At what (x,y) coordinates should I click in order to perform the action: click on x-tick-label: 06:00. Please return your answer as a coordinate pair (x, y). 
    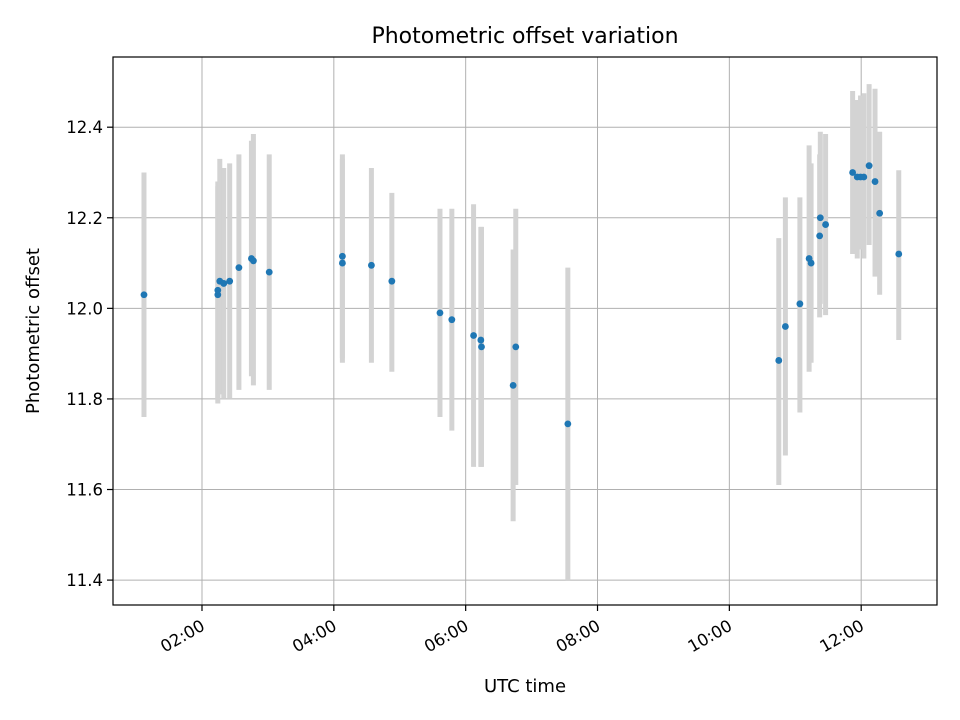
    Looking at the image, I should click on (446, 636).